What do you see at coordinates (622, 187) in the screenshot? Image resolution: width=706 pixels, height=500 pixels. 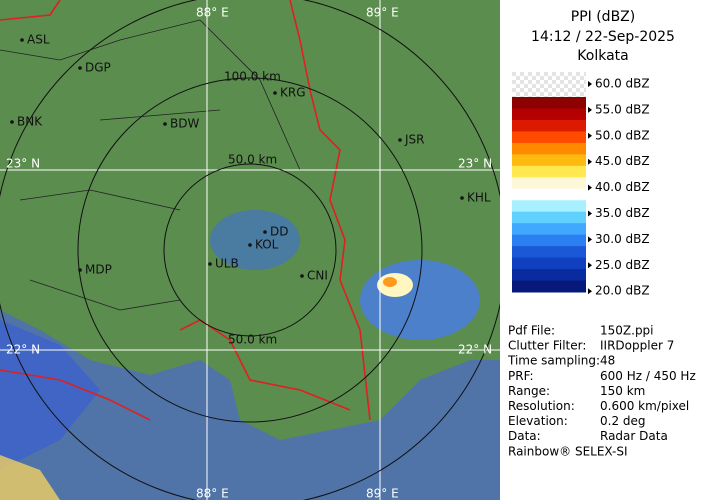 I see `legend-label: 40.0 dBZ` at bounding box center [622, 187].